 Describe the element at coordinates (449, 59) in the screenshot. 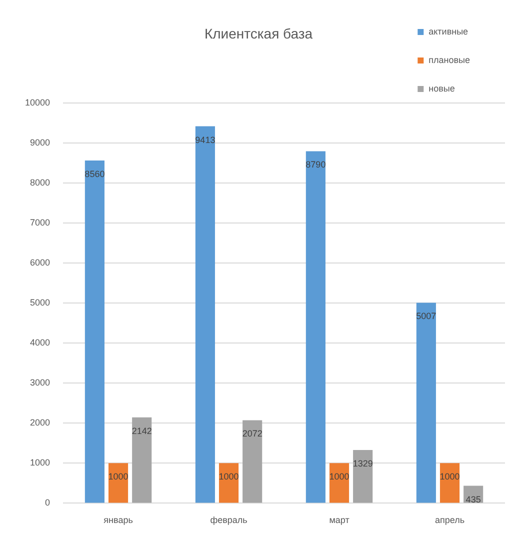

I see `legend-label: плановые` at that location.